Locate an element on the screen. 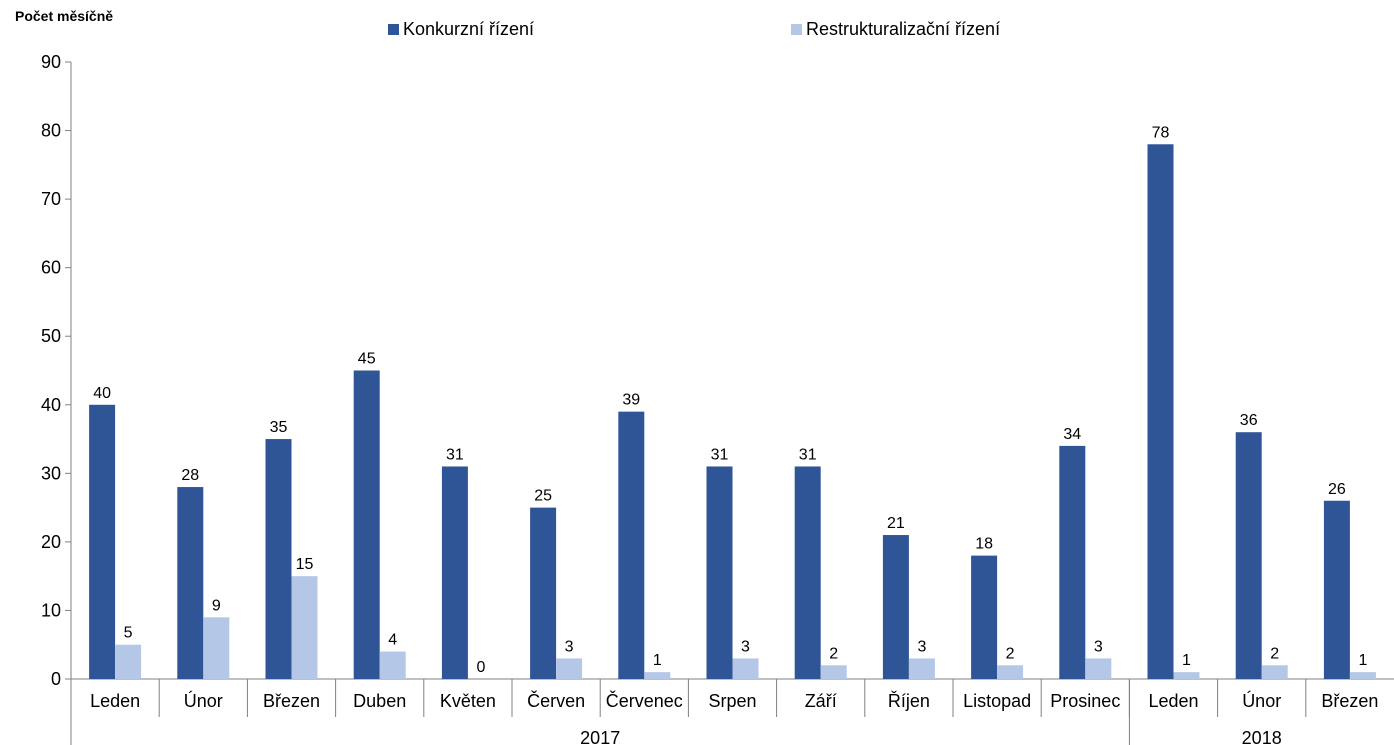 This screenshot has width=1394, height=745. x-tick-label: Srpen is located at coordinates (732, 701).